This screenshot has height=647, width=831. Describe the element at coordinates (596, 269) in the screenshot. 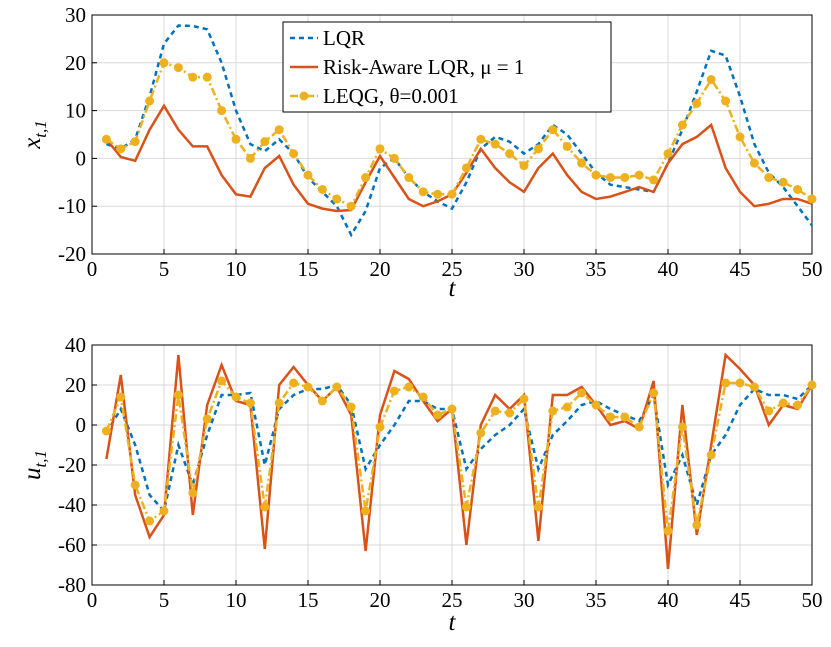

I see `x-tick-label: 35` at that location.